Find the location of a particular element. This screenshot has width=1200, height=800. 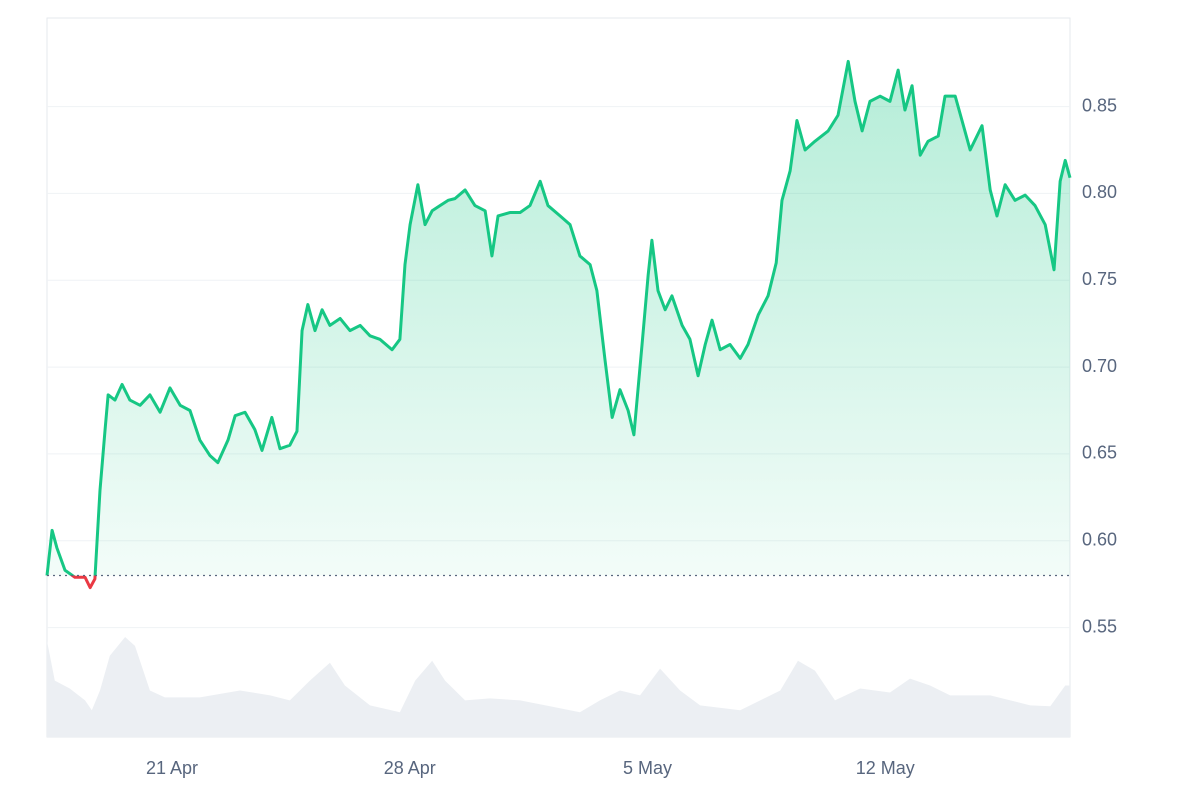

volume-area is located at coordinates (558, 687).